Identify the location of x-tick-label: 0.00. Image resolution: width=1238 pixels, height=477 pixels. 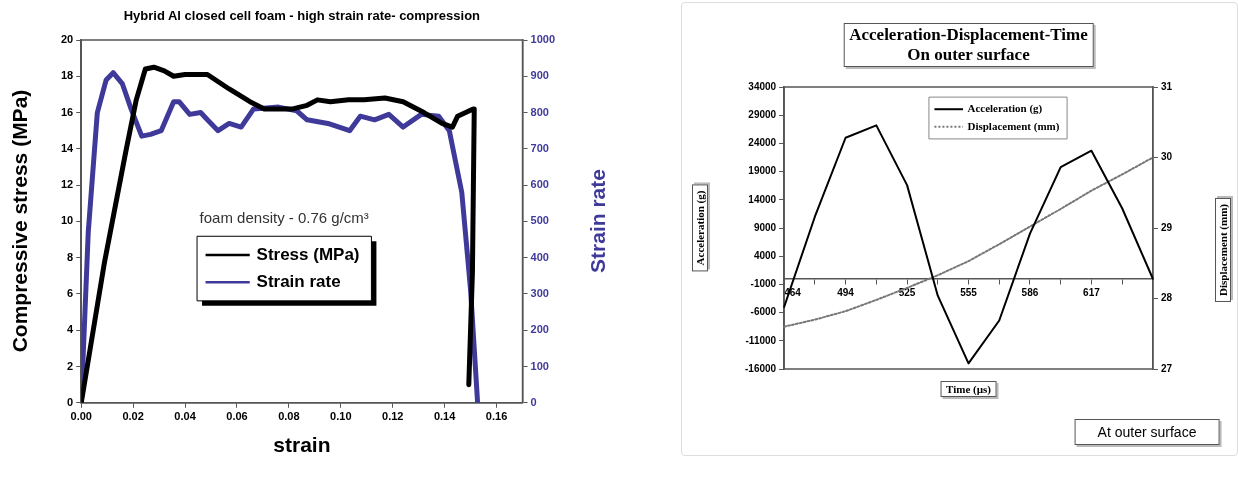
(81, 416).